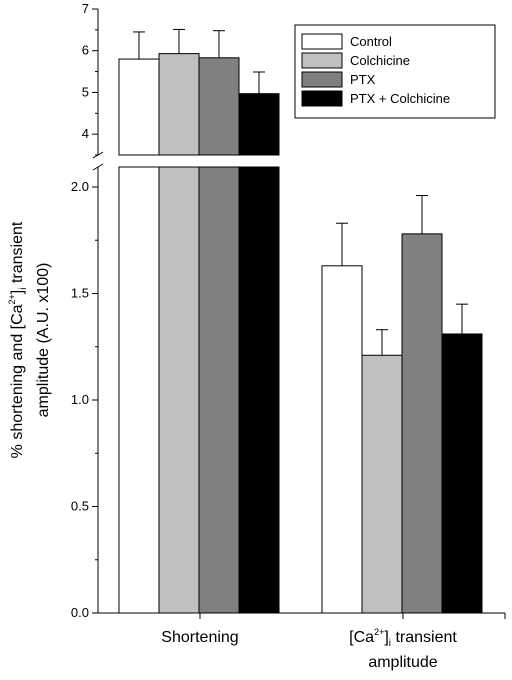 The height and width of the screenshot is (680, 512). I want to click on x-category-label-shortening: Shortening, so click(199, 637).